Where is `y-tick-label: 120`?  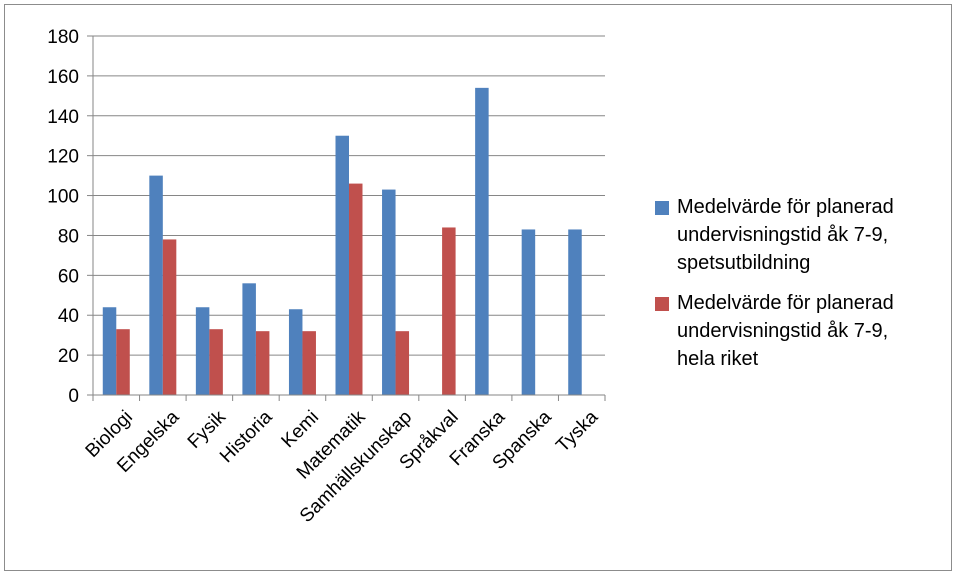 y-tick-label: 120 is located at coordinates (63, 157).